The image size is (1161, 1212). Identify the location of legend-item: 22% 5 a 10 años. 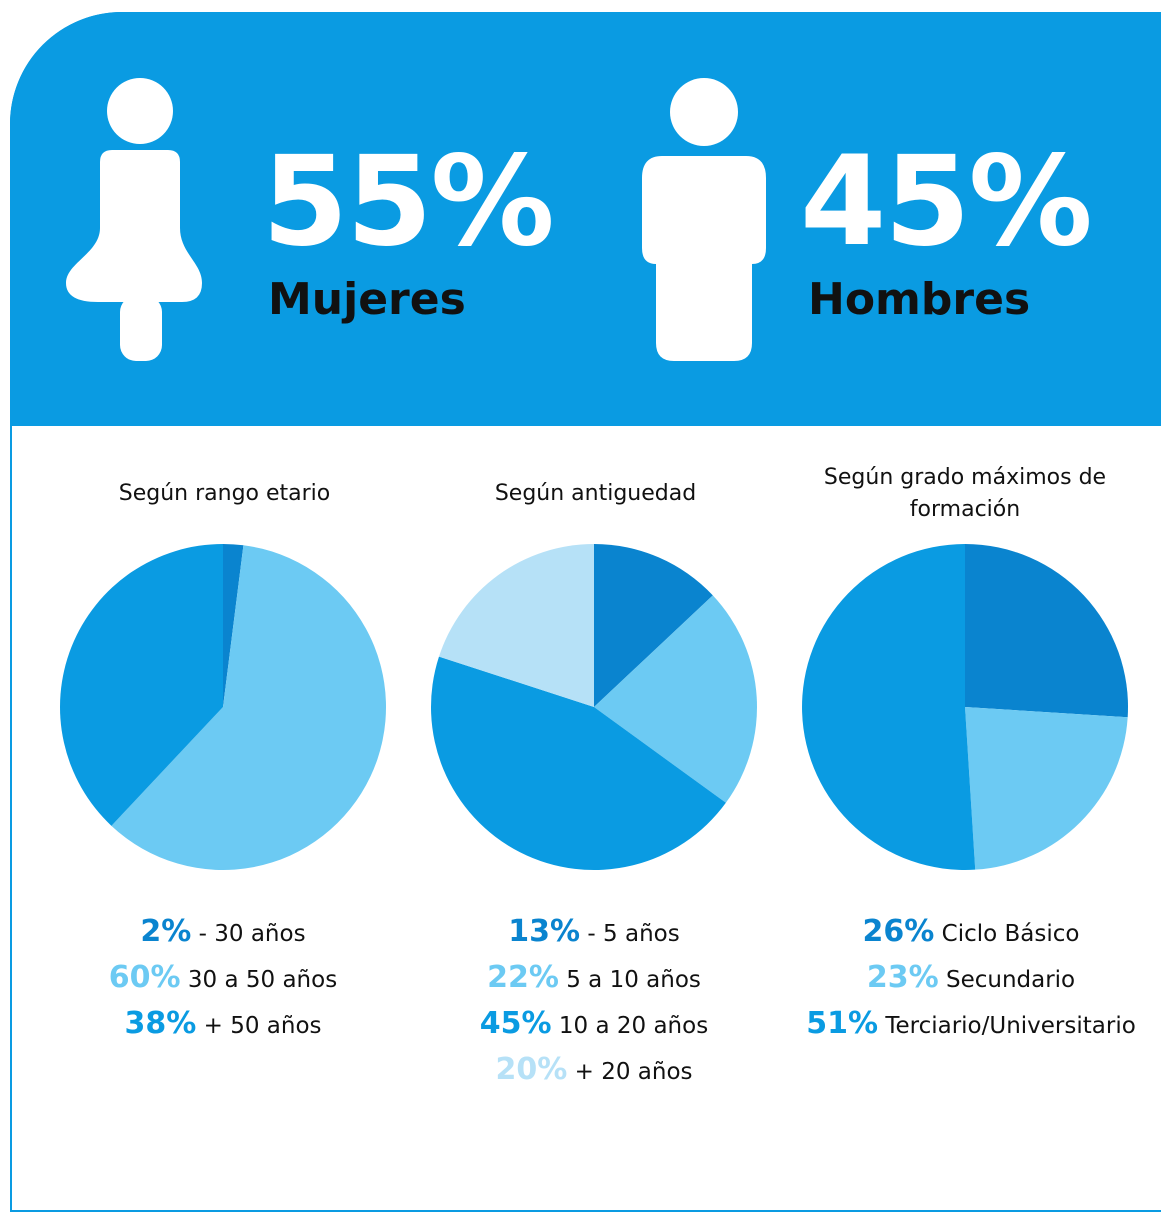
(594, 979).